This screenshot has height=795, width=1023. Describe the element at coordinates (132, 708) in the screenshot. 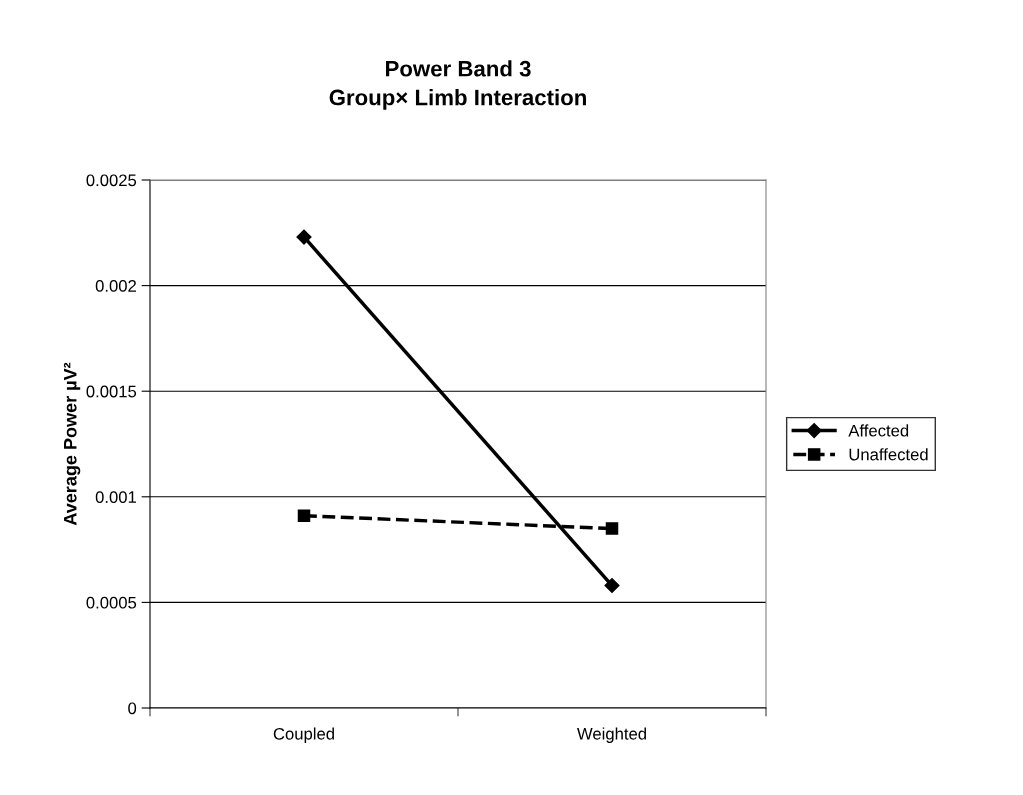

I see `y-tick-label: 0` at that location.